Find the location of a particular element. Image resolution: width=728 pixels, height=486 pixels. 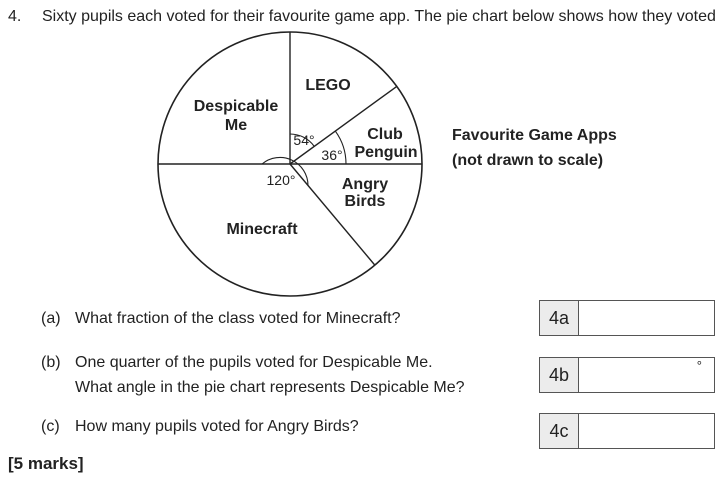

angle-label-club-penguin: 36° is located at coordinates (331, 155).